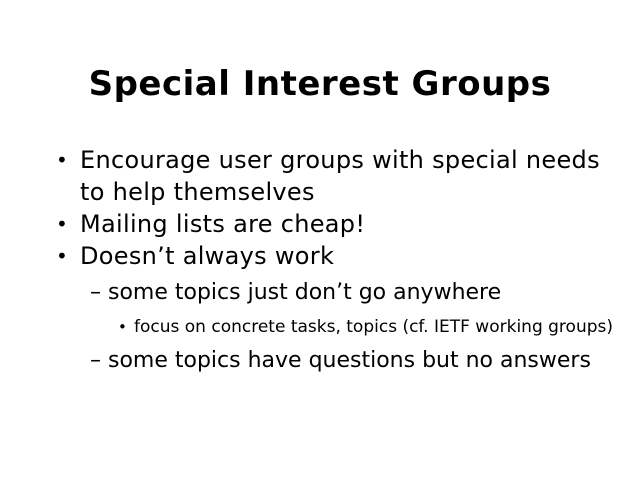 Image resolution: width=640 pixels, height=480 pixels. I want to click on bullet-text: Mailing lists are cheap!, so click(223, 224).